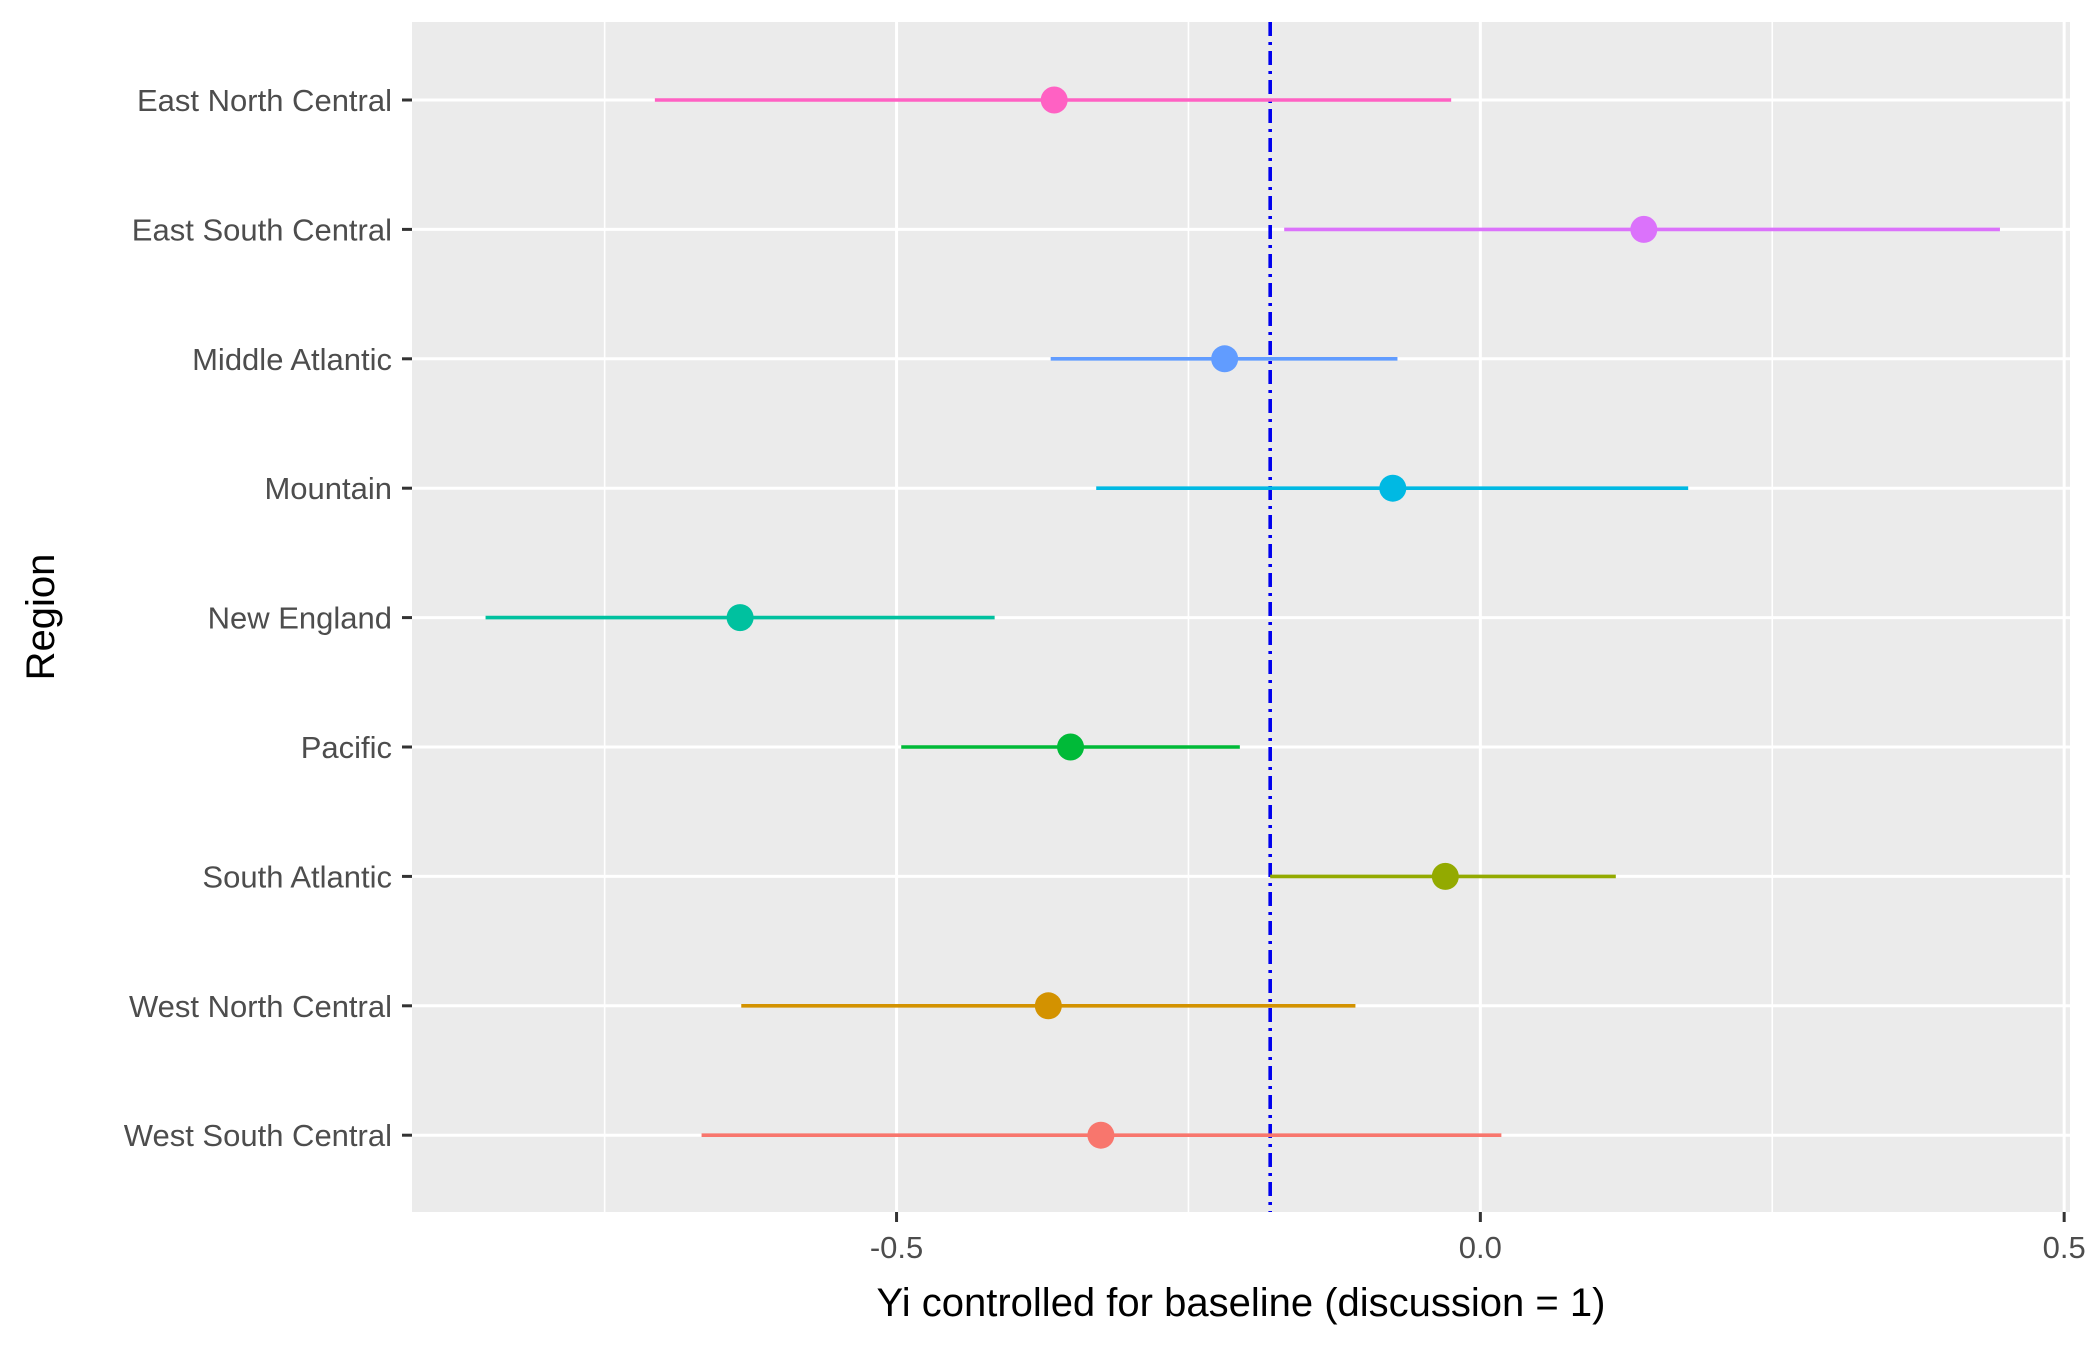  Describe the element at coordinates (896, 1247) in the screenshot. I see `x-tick-label: -0.5` at that location.